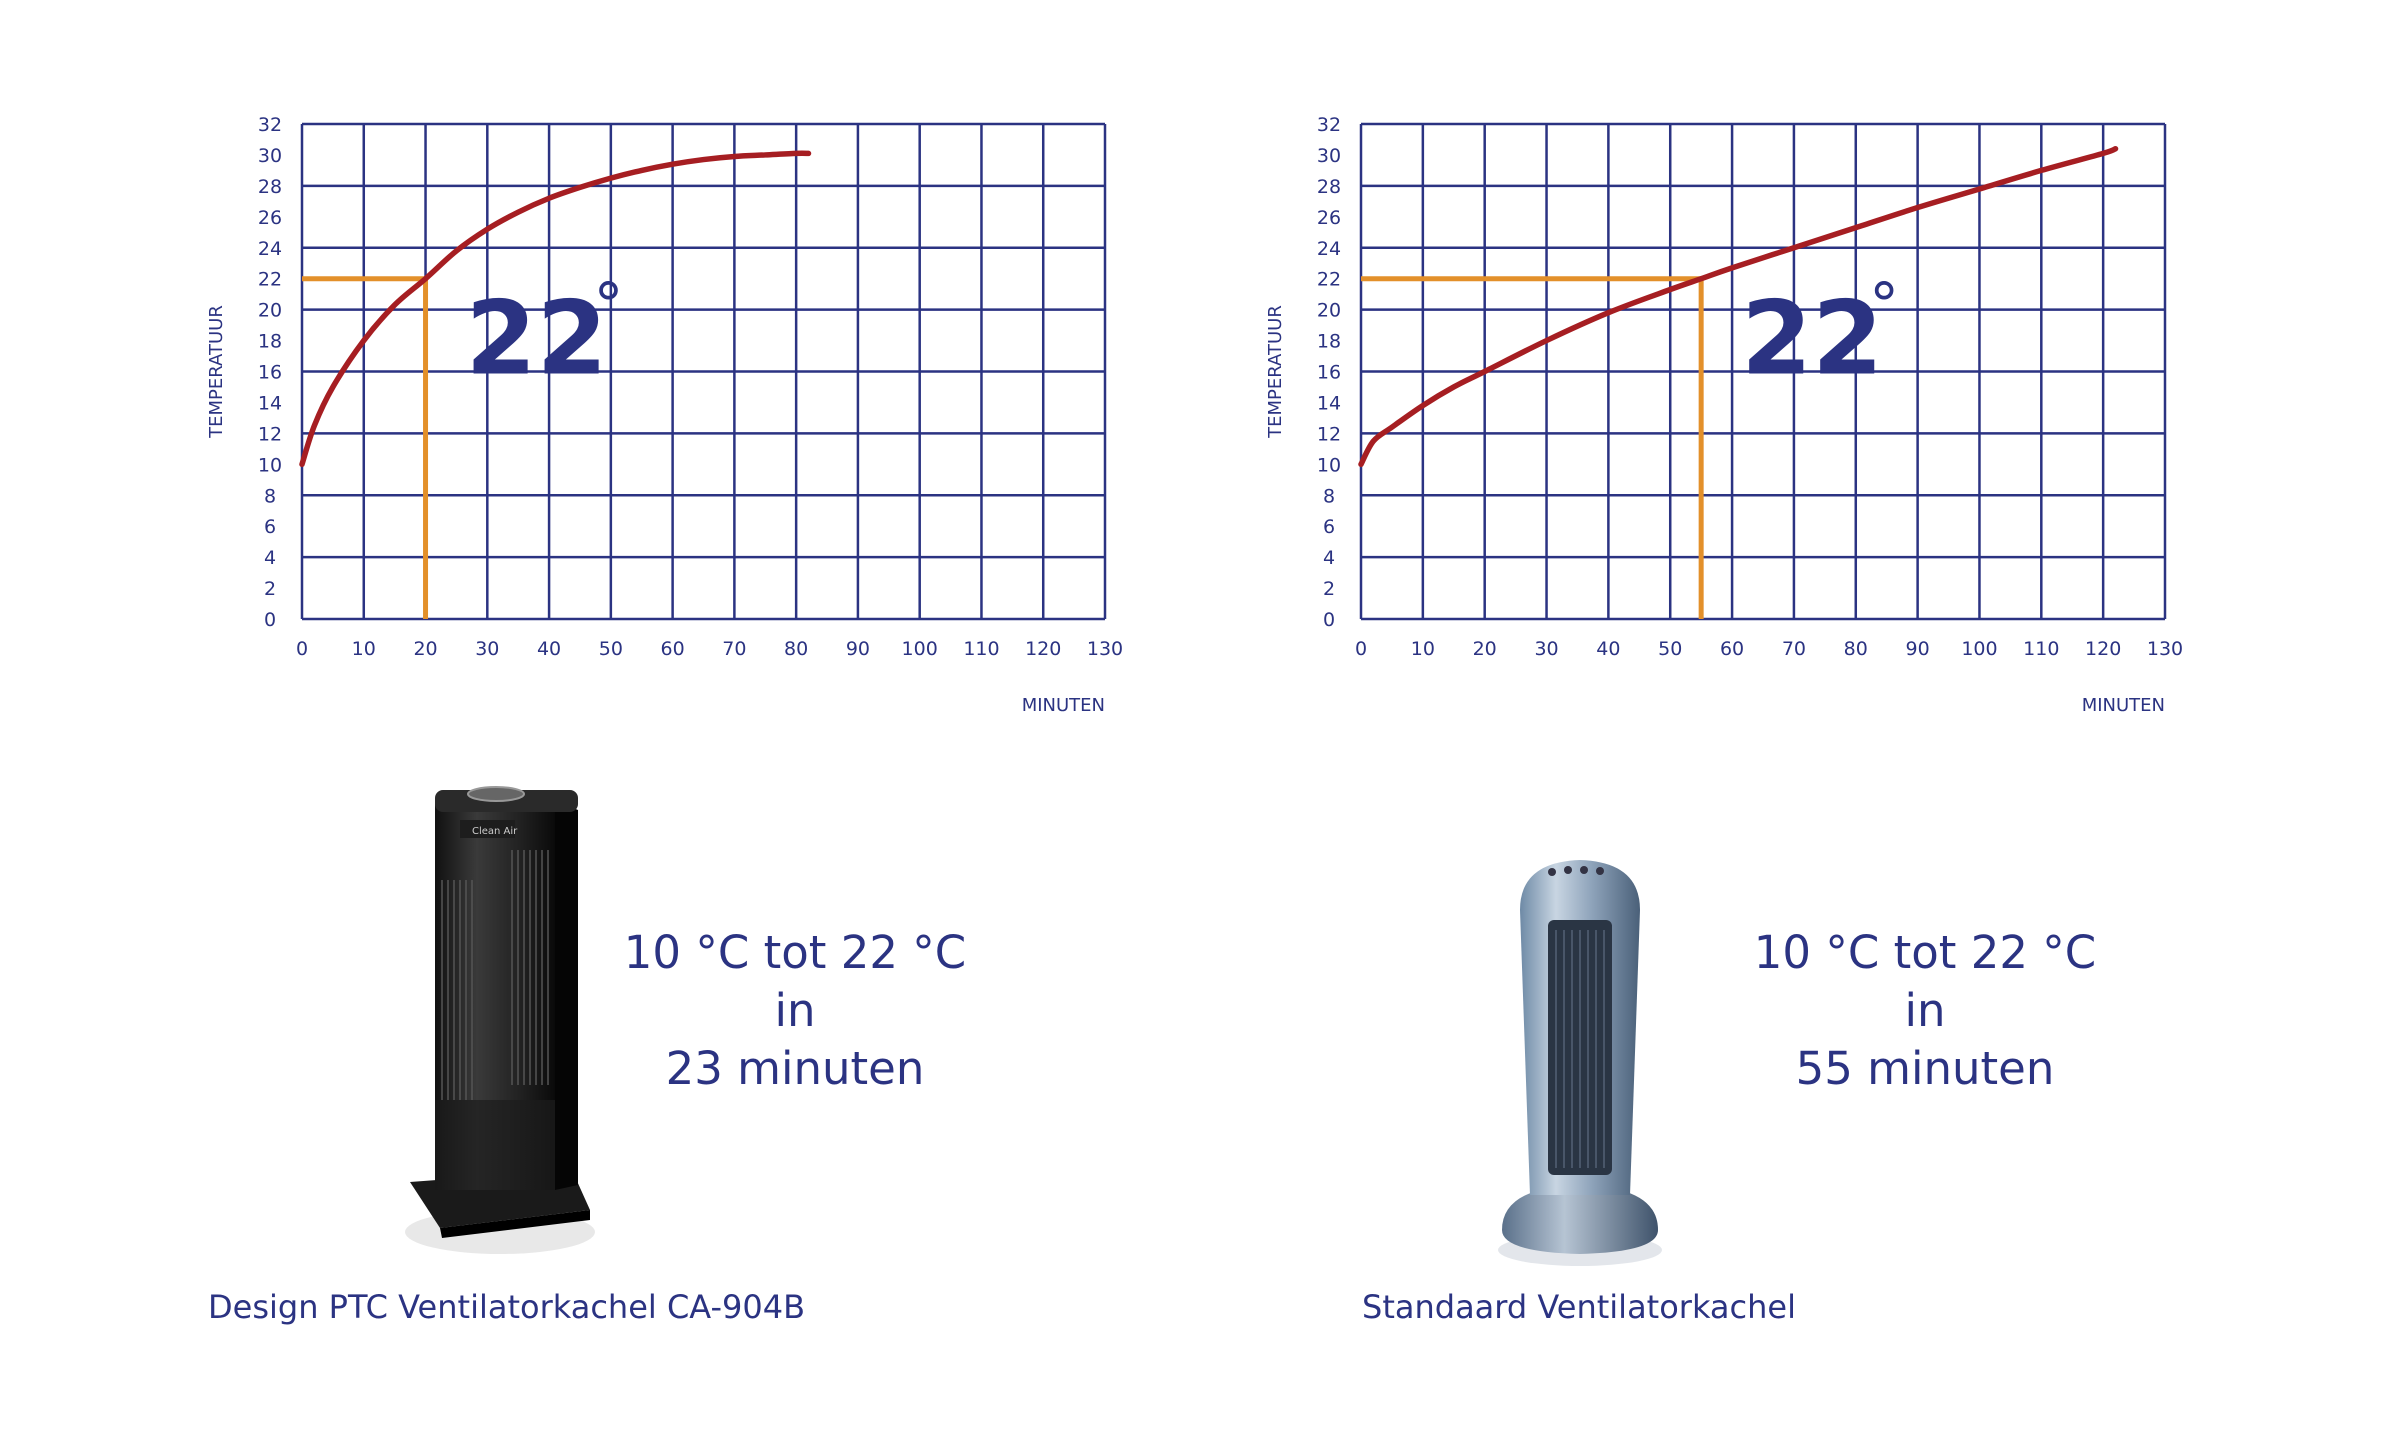 The image size is (2400, 1440). I want to click on result-fast-range: 10 °C tot 22 °C, so click(795, 952).